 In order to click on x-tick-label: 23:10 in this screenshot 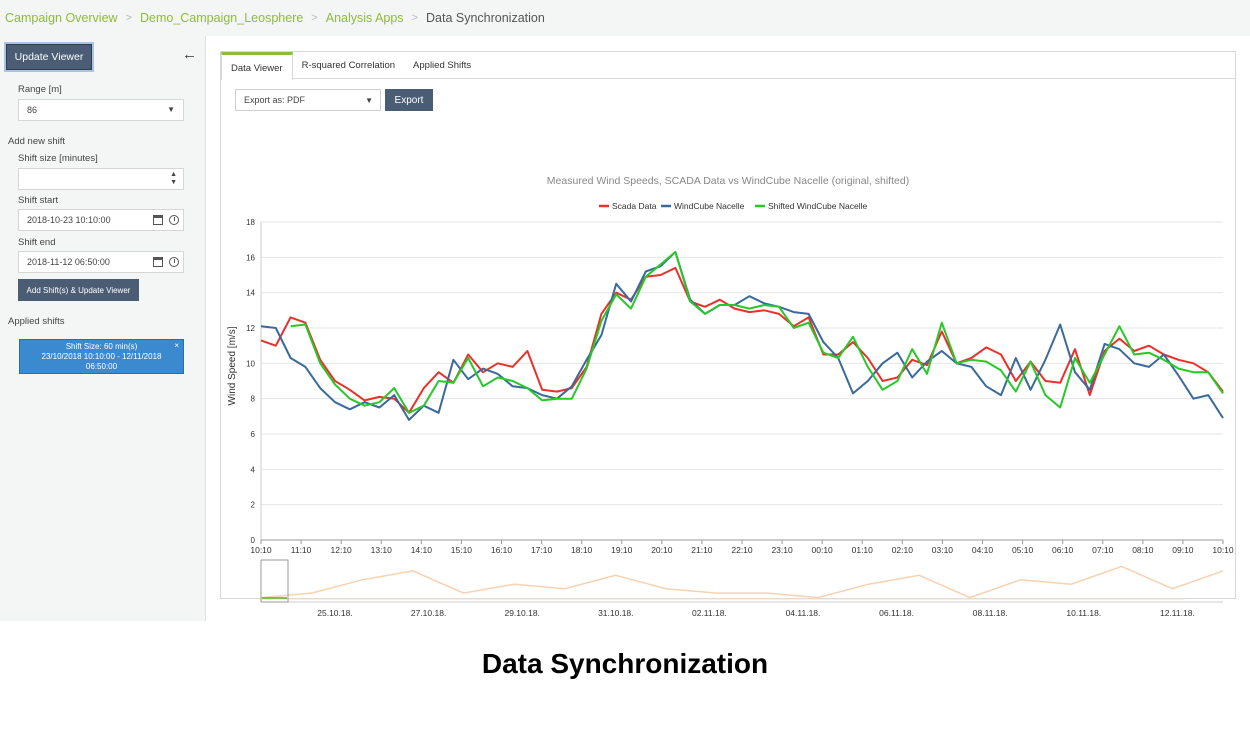, I will do `click(782, 550)`.